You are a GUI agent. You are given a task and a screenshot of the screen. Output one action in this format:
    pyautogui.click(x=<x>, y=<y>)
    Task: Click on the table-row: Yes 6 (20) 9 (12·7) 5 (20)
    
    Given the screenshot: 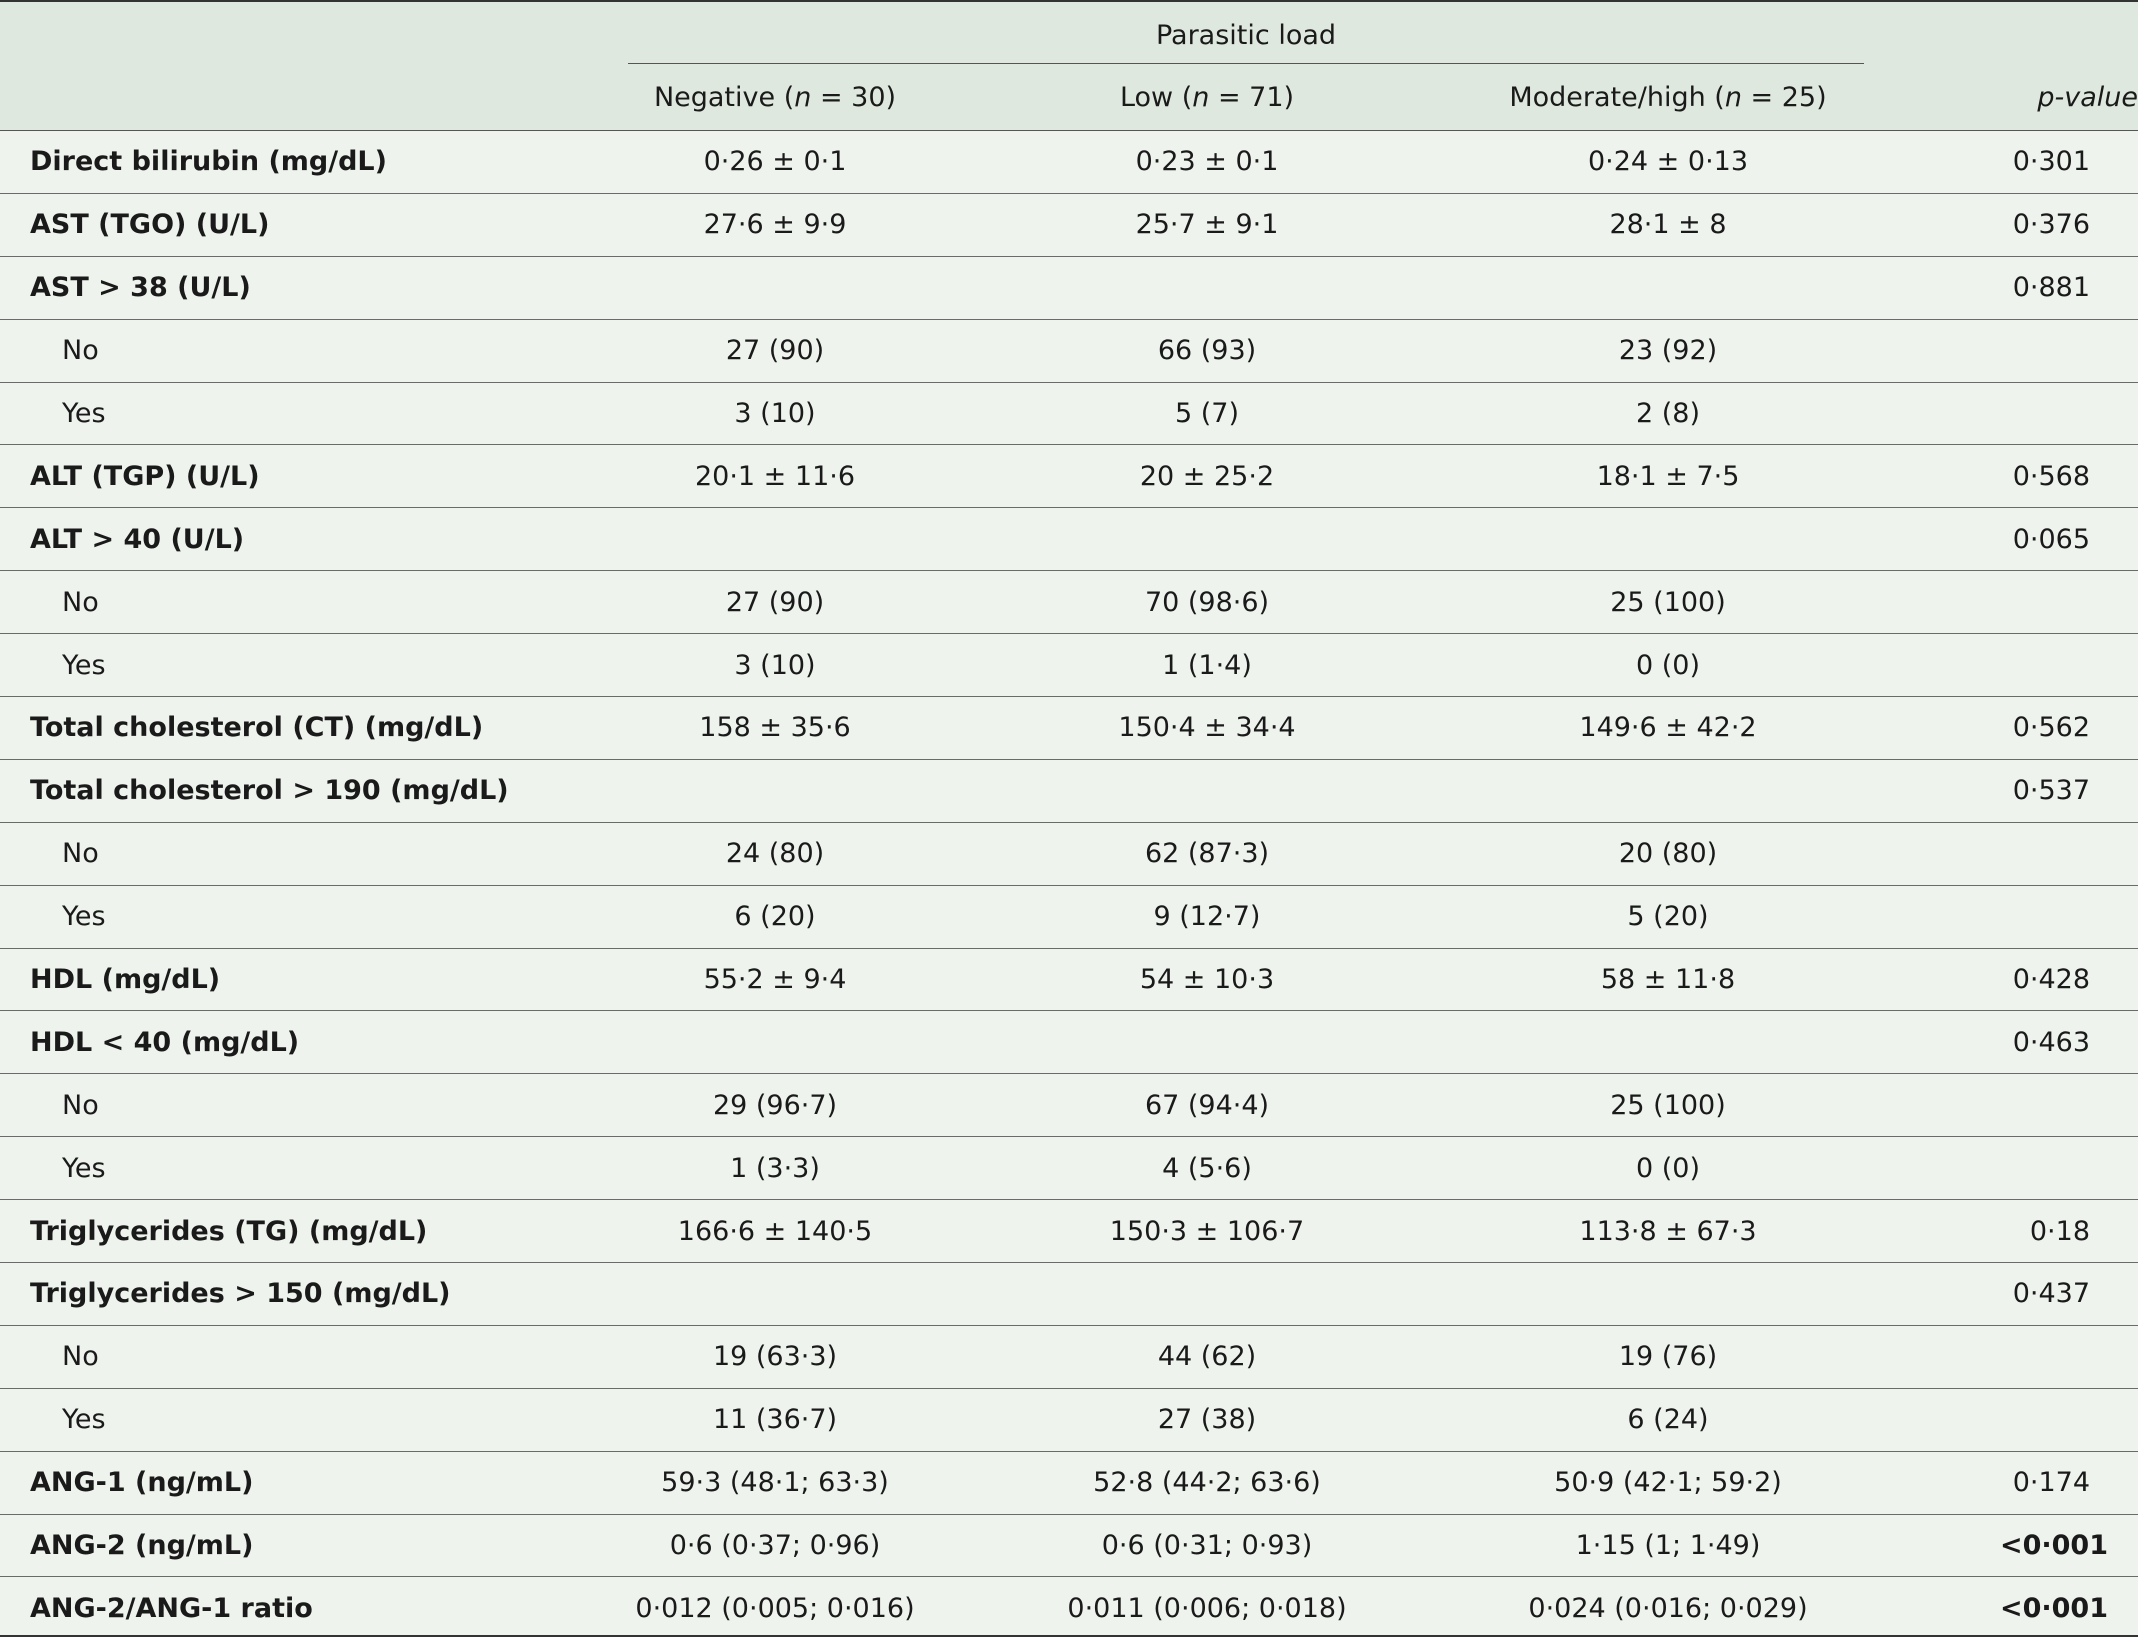 What is the action you would take?
    pyautogui.click(x=1069, y=917)
    